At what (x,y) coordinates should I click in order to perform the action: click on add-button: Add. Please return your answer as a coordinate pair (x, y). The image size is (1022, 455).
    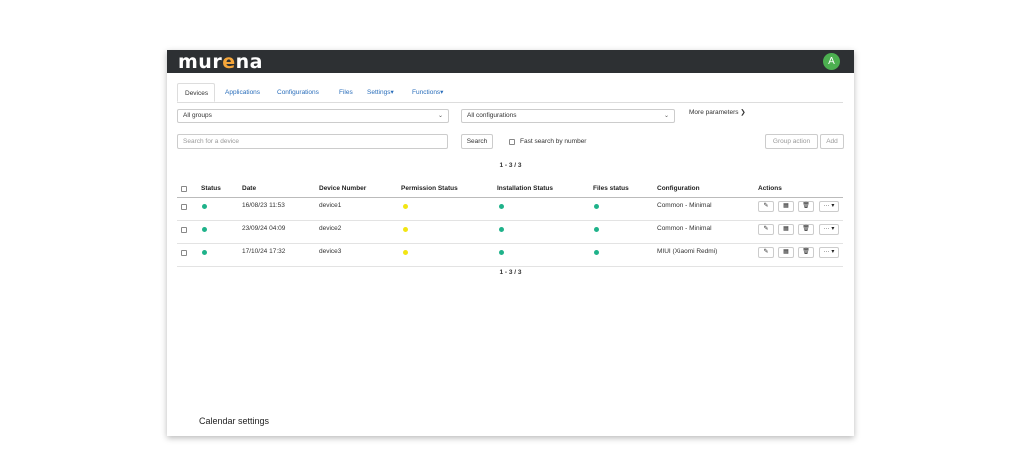
    Looking at the image, I should click on (832, 141).